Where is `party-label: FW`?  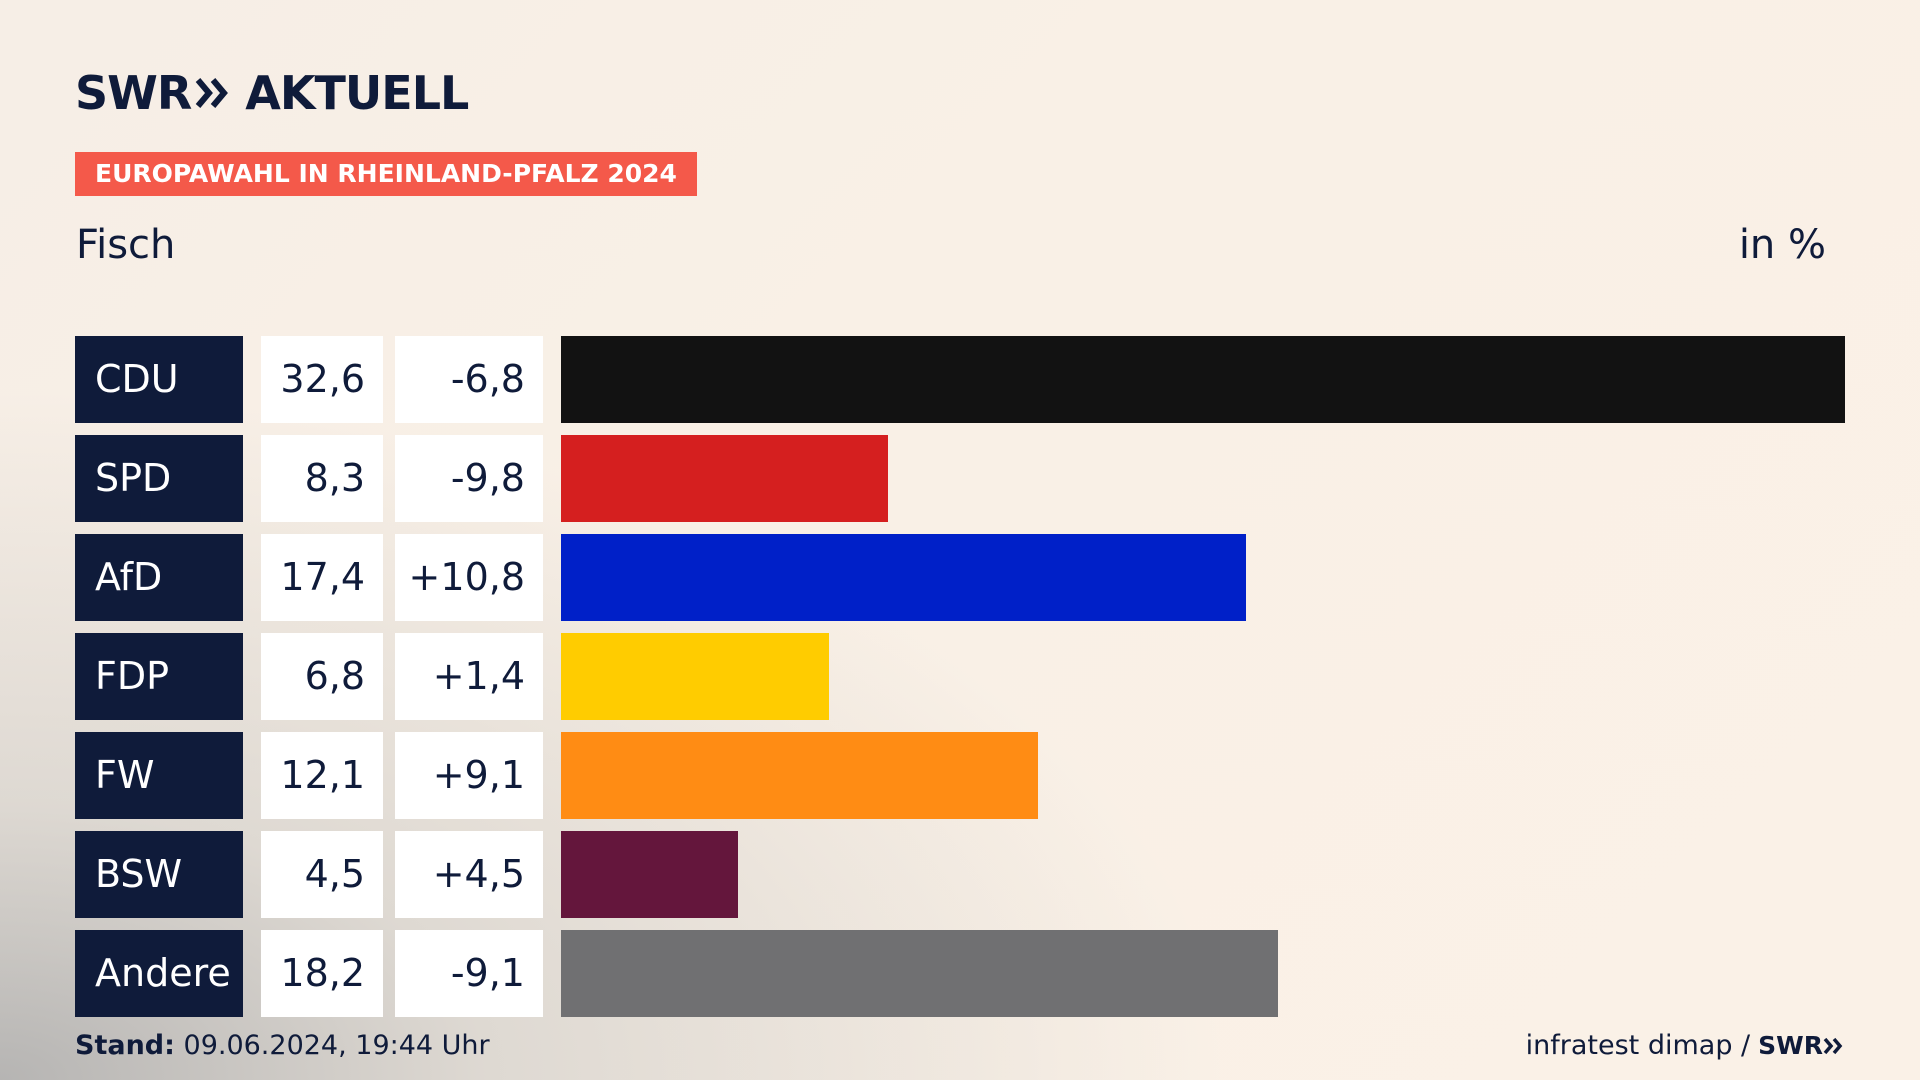 party-label: FW is located at coordinates (159, 775).